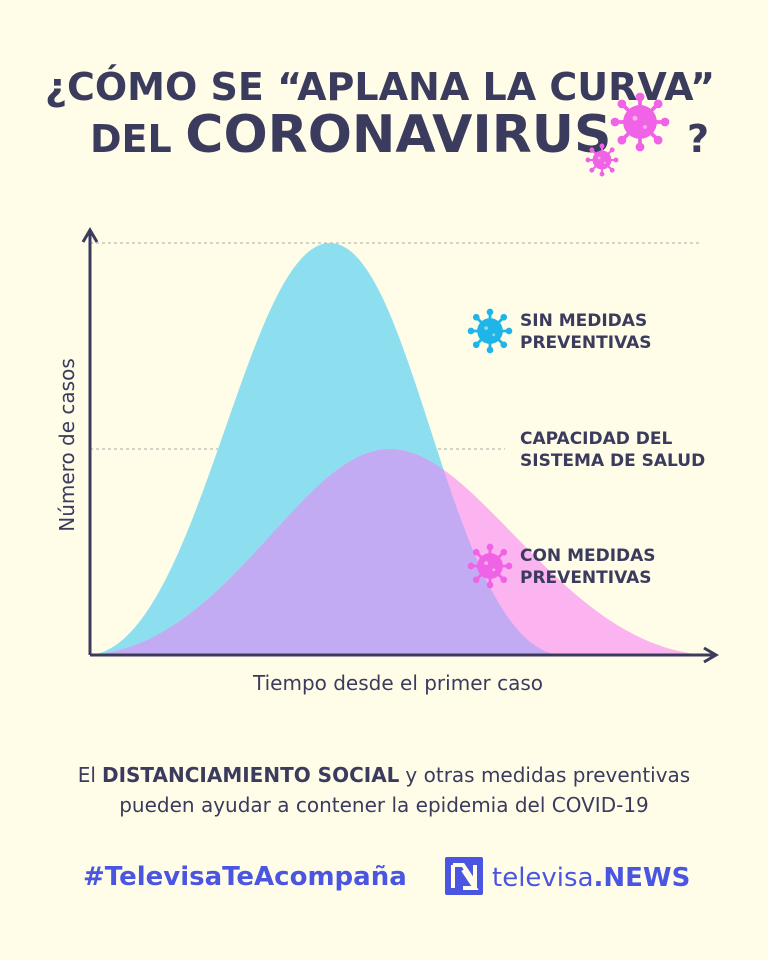  I want to click on caption-part: y otras medidas preventivas, so click(547, 775).